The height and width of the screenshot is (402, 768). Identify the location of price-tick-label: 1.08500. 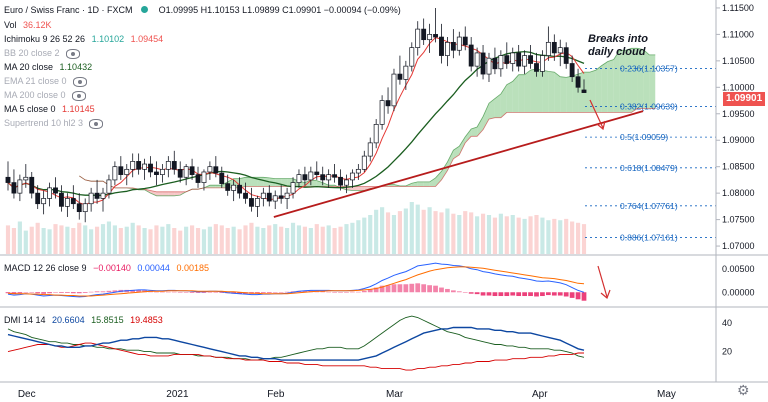
(738, 167).